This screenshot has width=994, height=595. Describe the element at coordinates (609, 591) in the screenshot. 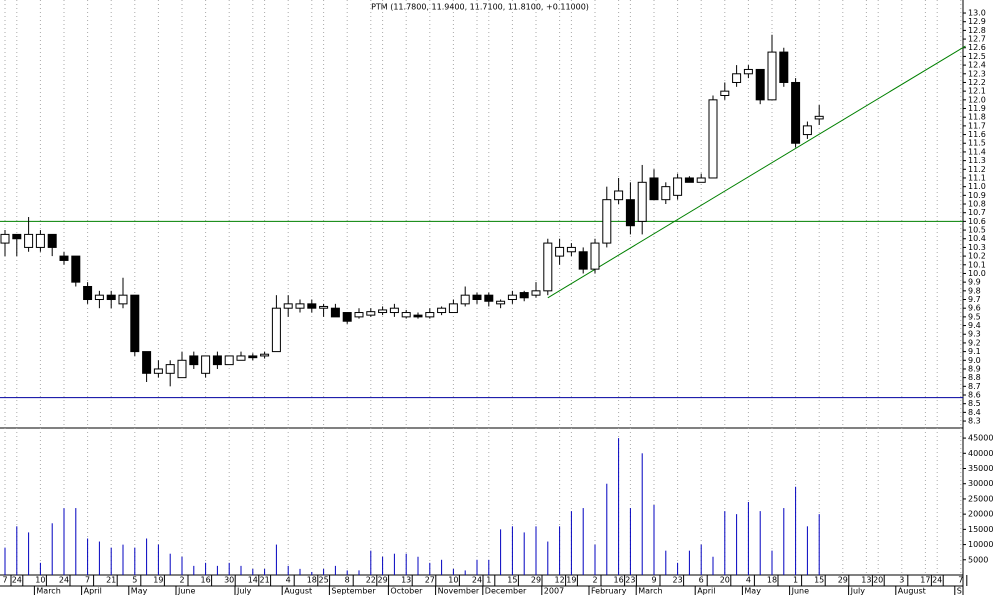

I see `month-label: February` at that location.